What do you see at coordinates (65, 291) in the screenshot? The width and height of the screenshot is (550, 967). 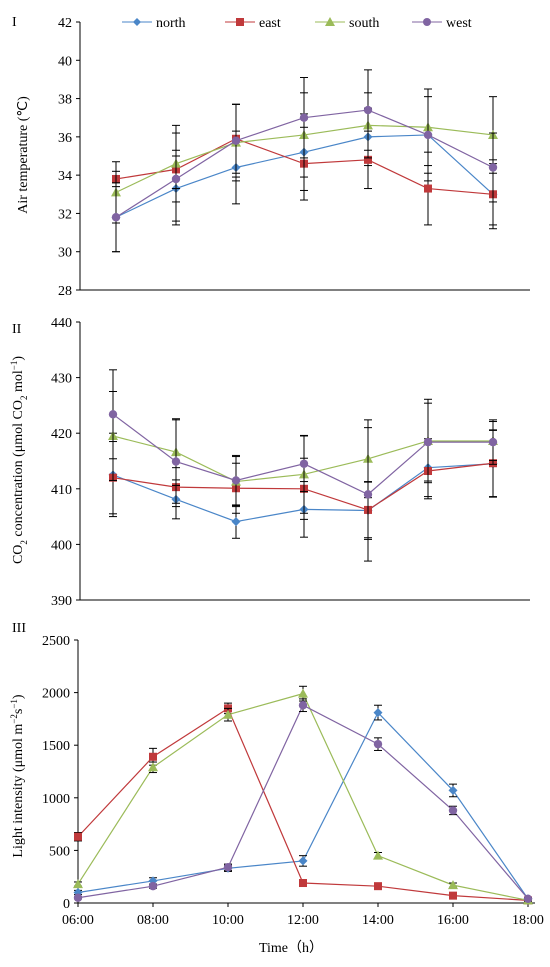 I see `y-tick-label: 28` at bounding box center [65, 291].